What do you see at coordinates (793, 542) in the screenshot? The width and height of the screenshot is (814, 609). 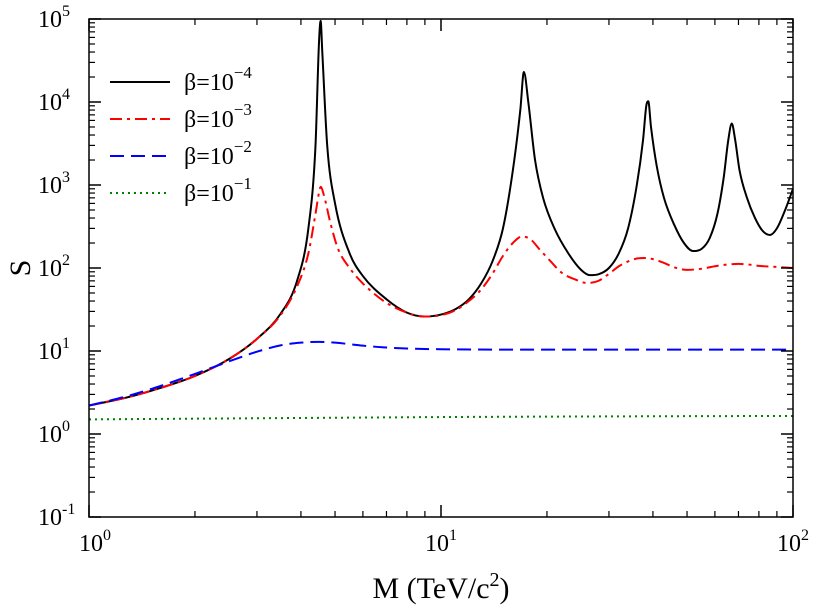 I see `x-tick-label: 10²` at bounding box center [793, 542].